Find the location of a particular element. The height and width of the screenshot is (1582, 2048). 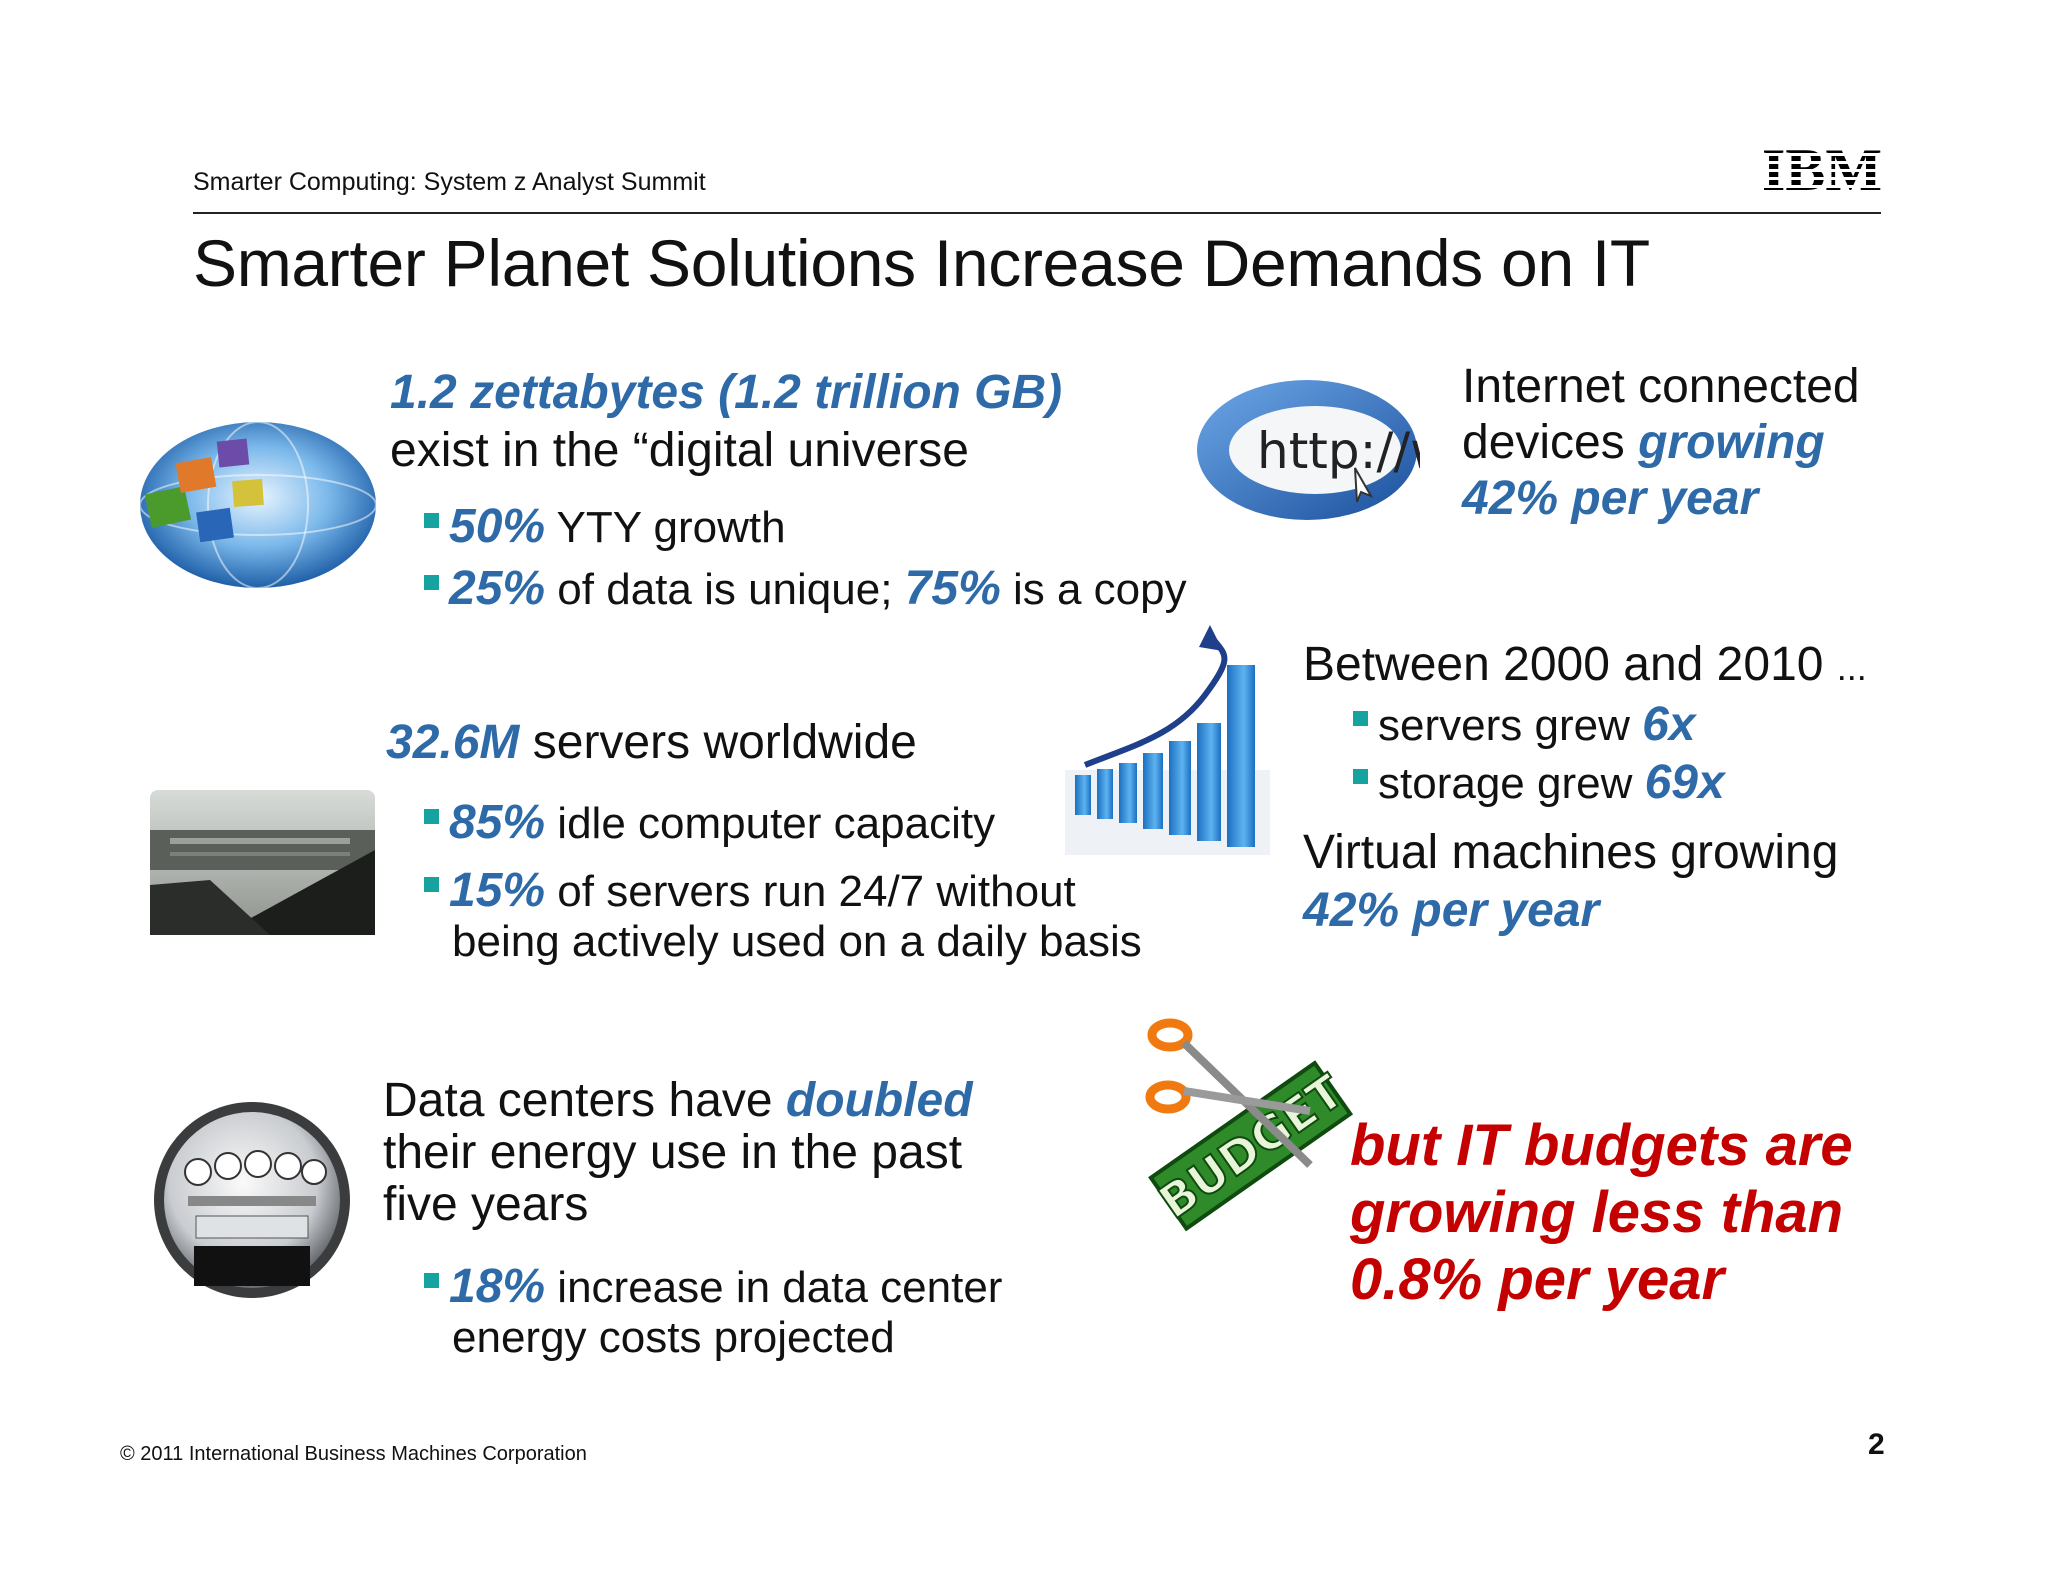

internet-line-2: devices growing is located at coordinates (1643, 442).